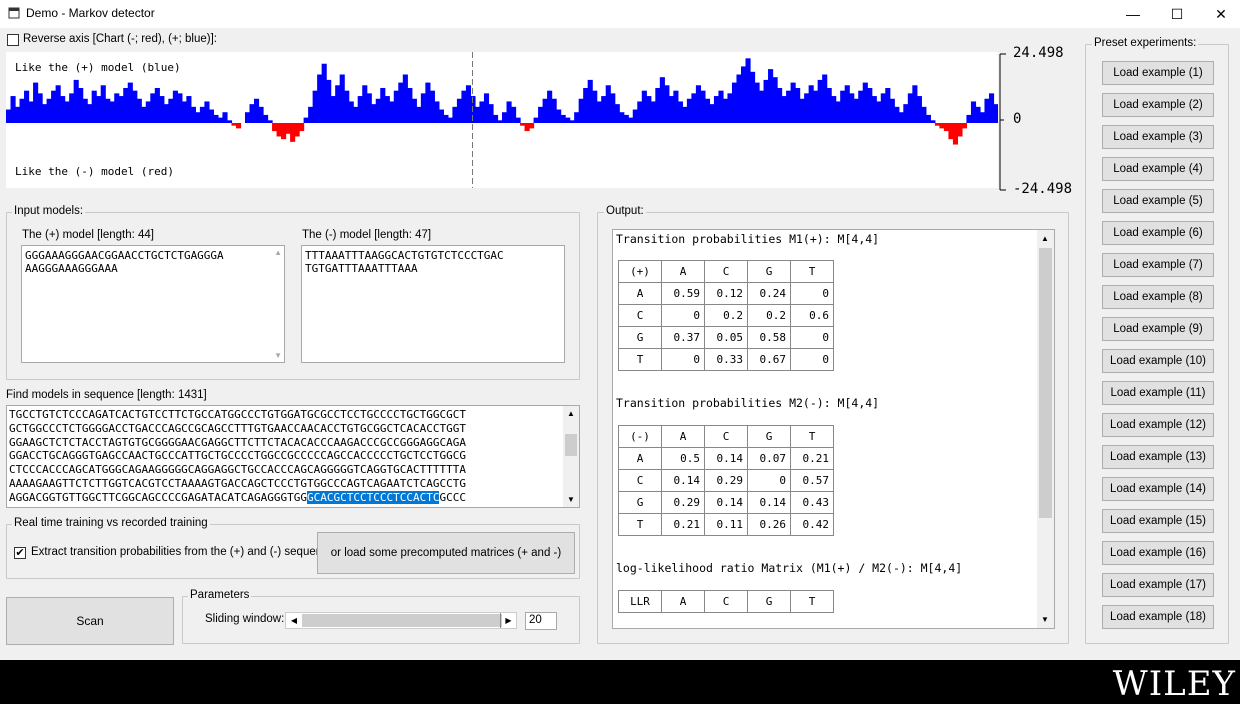  I want to click on output-scrollbar: ▲ ▼, so click(1045, 429).